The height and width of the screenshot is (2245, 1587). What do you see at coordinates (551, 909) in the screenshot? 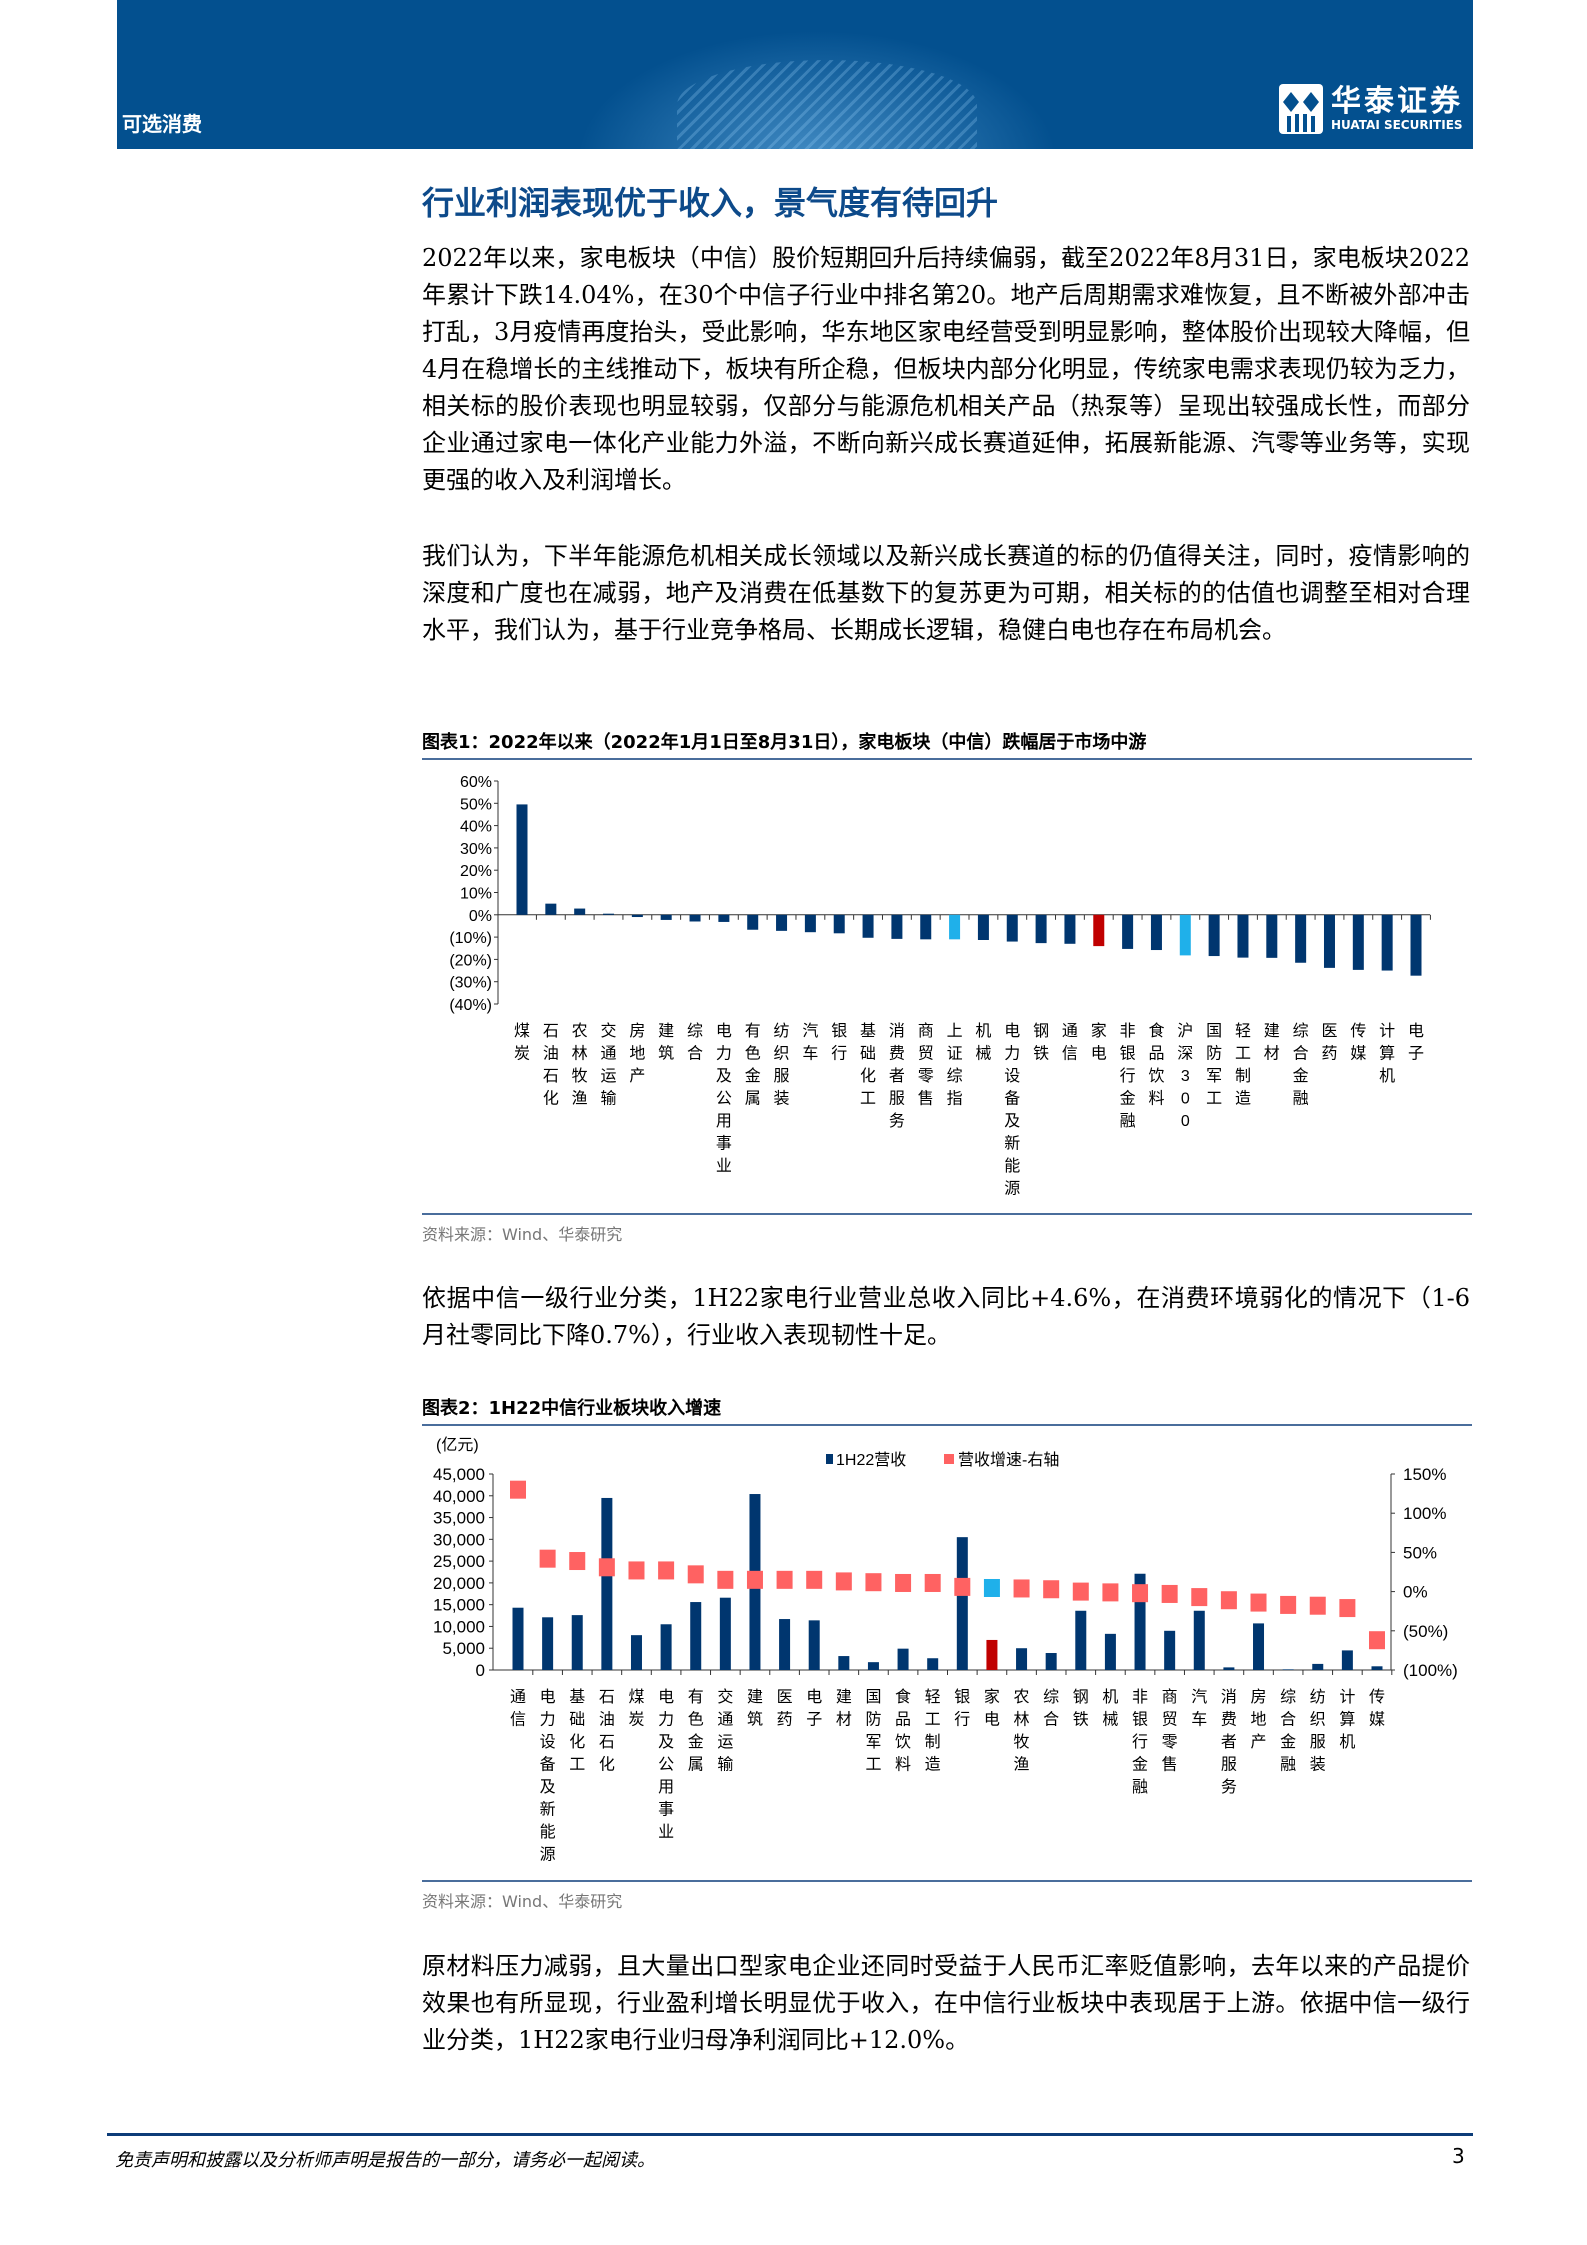
I see `bar-石油石化` at bounding box center [551, 909].